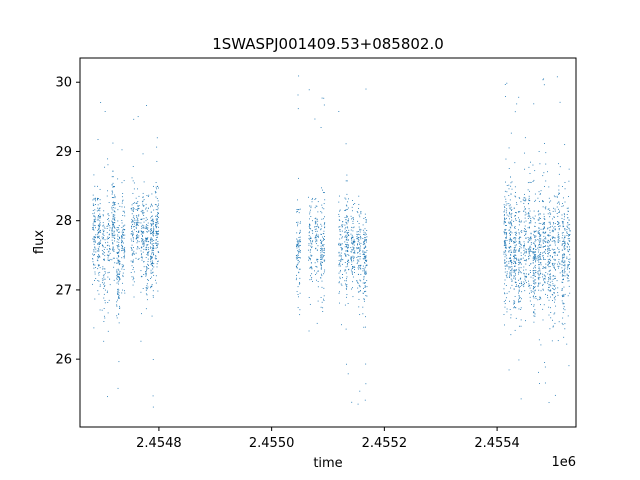 The width and height of the screenshot is (640, 480). What do you see at coordinates (63, 152) in the screenshot?
I see `y-tick-label: 29` at bounding box center [63, 152].